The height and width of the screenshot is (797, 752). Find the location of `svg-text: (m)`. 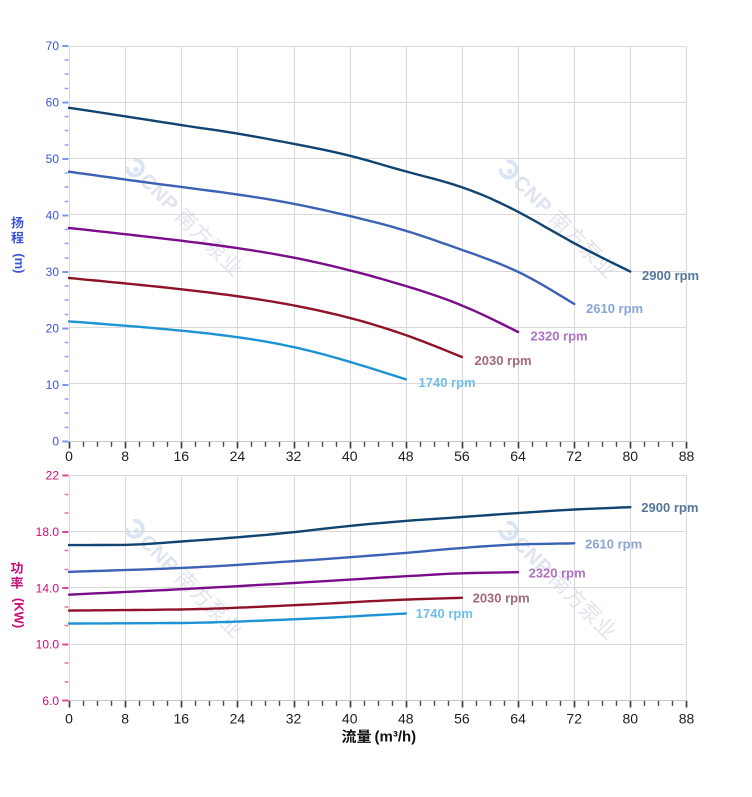

svg-text: (m) is located at coordinates (19, 263).